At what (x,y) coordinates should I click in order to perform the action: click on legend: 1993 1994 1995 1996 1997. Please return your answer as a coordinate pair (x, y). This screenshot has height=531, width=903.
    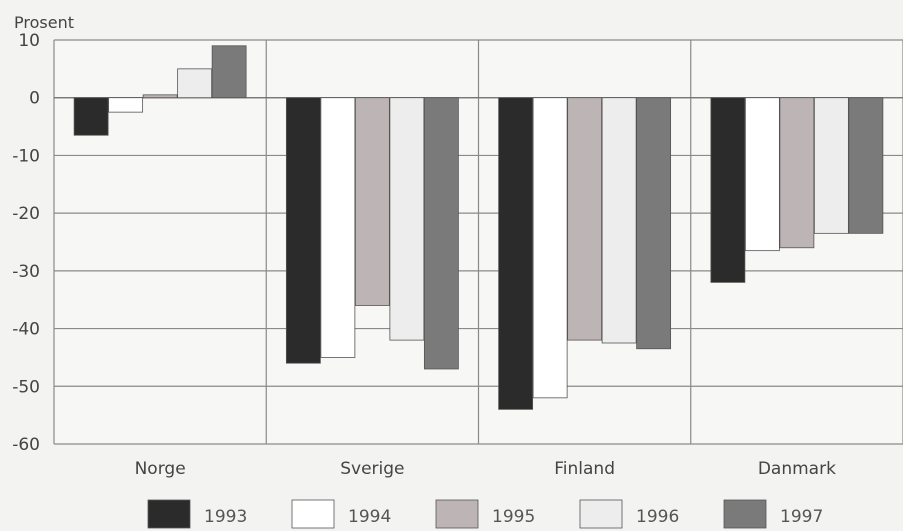
    Looking at the image, I should click on (485, 514).